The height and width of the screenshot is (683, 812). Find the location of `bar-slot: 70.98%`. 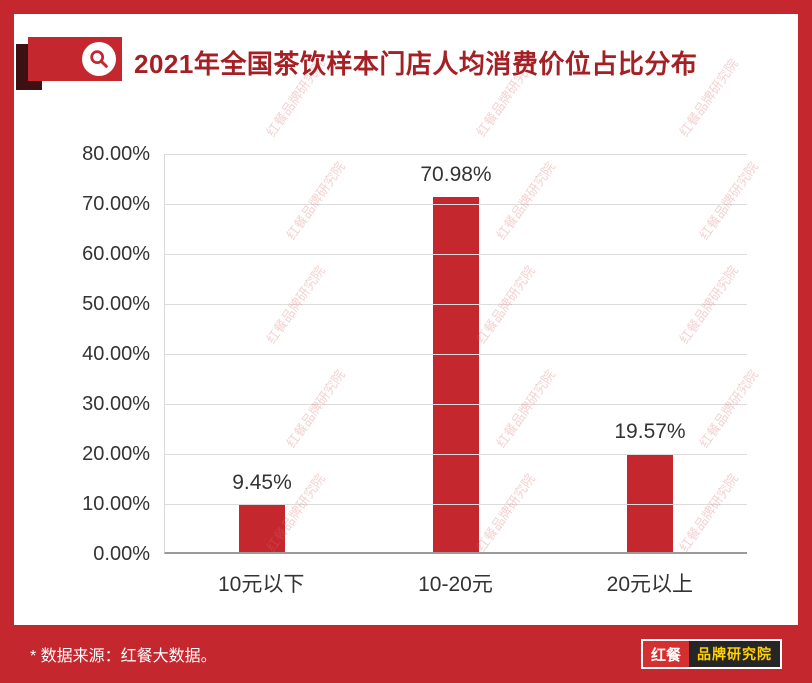

bar-slot: 70.98% is located at coordinates (456, 353).